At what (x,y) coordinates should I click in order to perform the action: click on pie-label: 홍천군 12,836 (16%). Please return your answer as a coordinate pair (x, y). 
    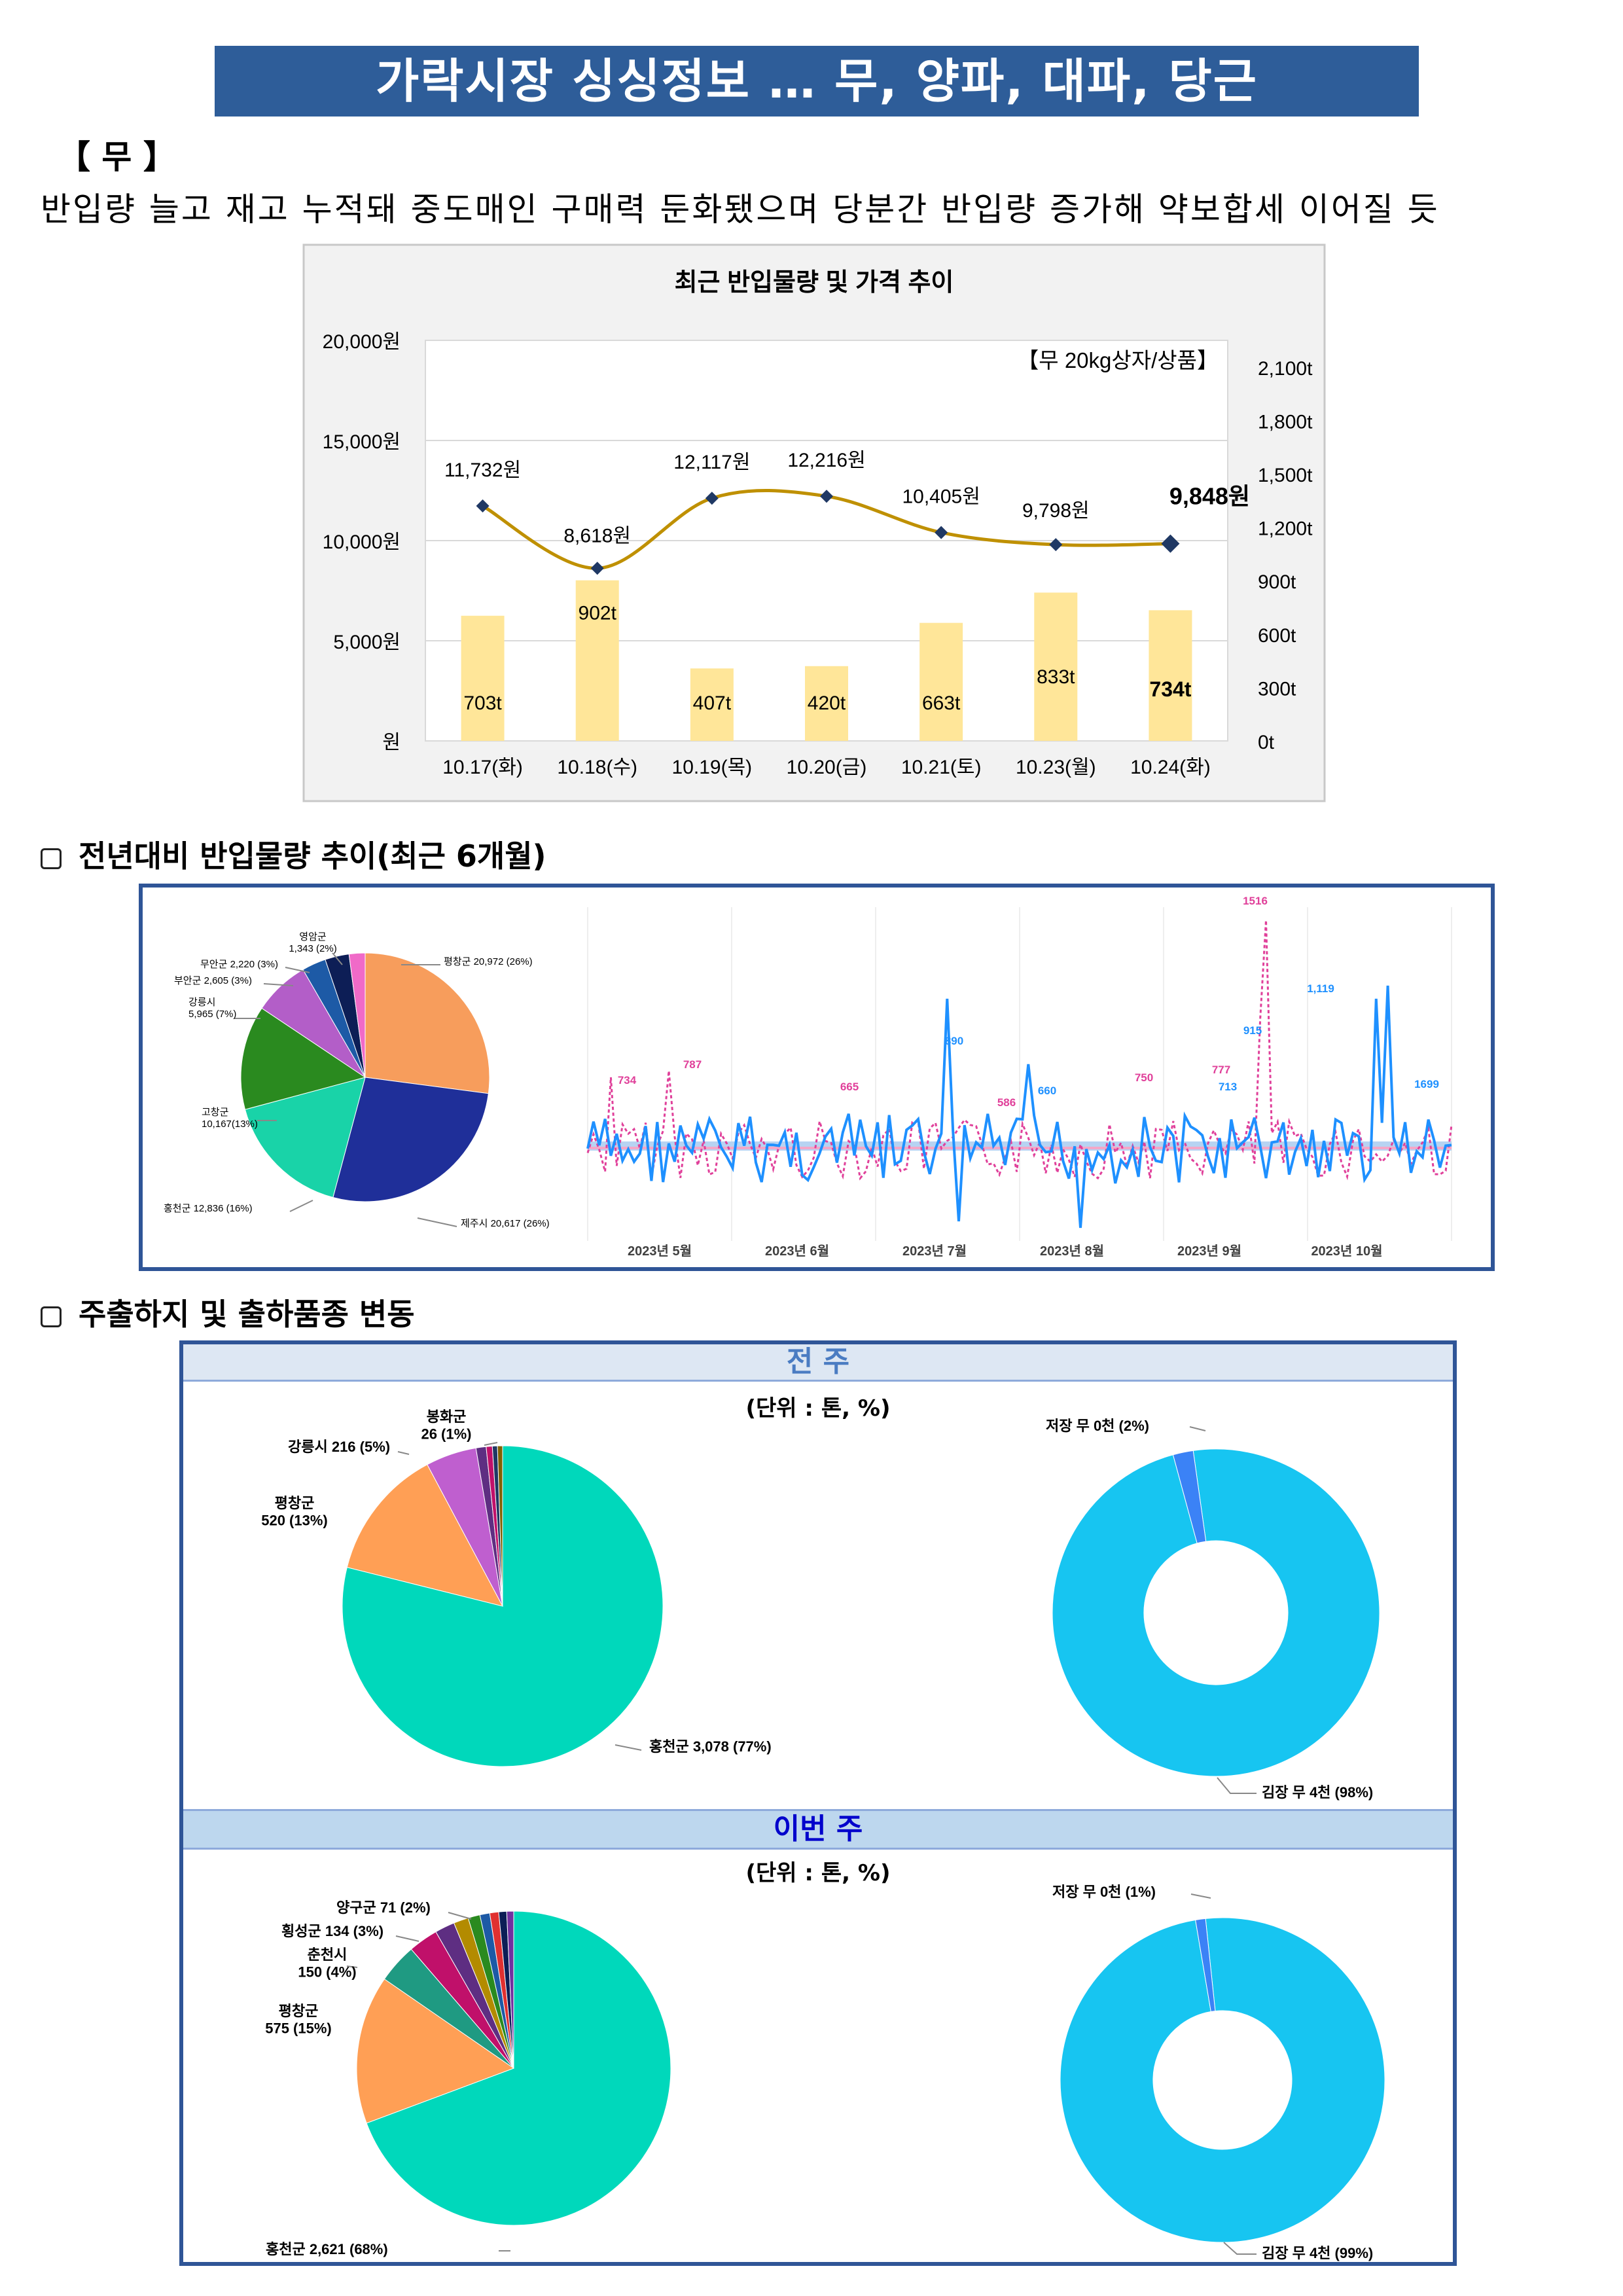
    Looking at the image, I should click on (208, 1208).